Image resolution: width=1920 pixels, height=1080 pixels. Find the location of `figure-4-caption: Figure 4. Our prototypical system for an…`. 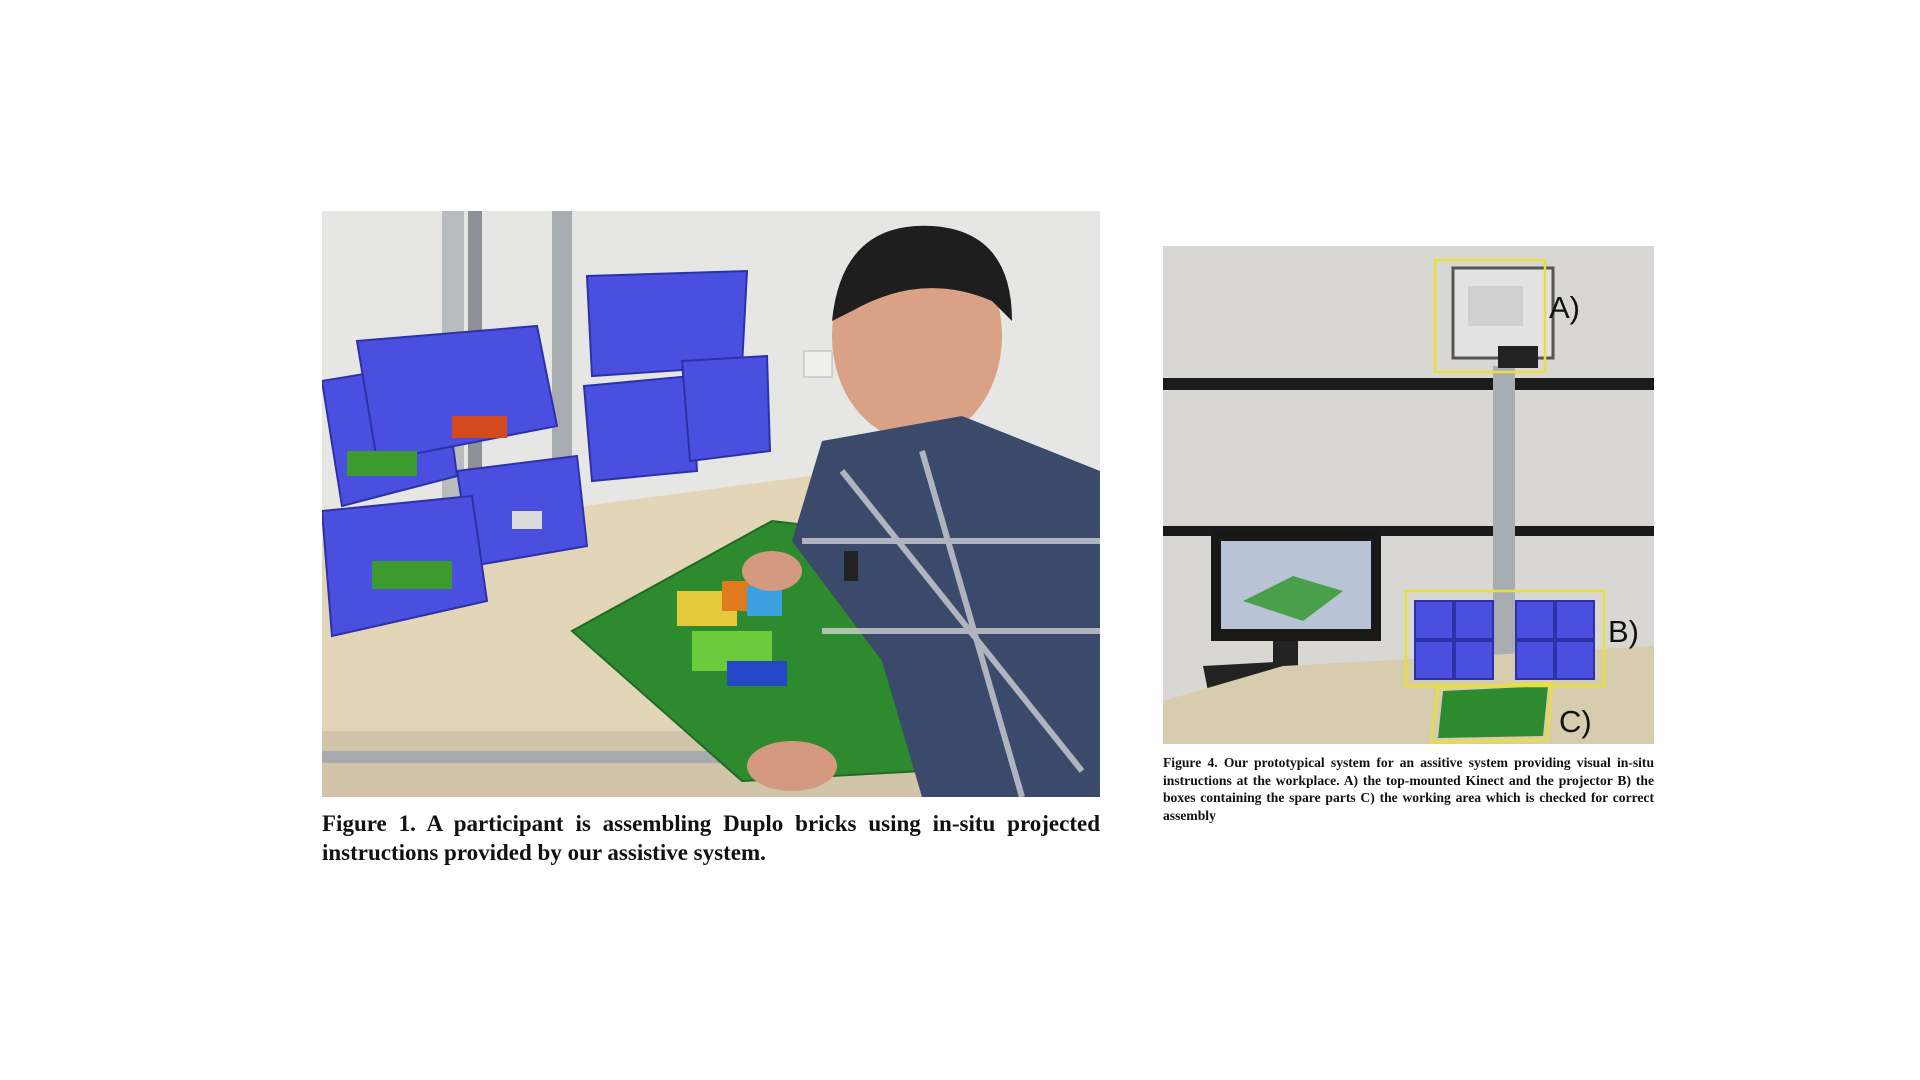

figure-4-caption: Figure 4. Our prototypical system for an… is located at coordinates (1408, 789).